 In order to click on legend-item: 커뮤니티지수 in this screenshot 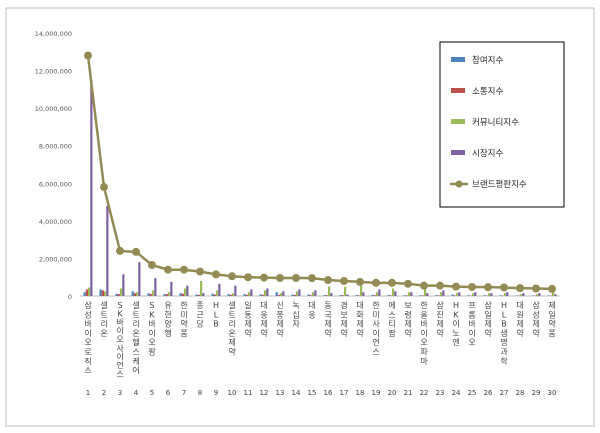, I will do `click(485, 122)`.